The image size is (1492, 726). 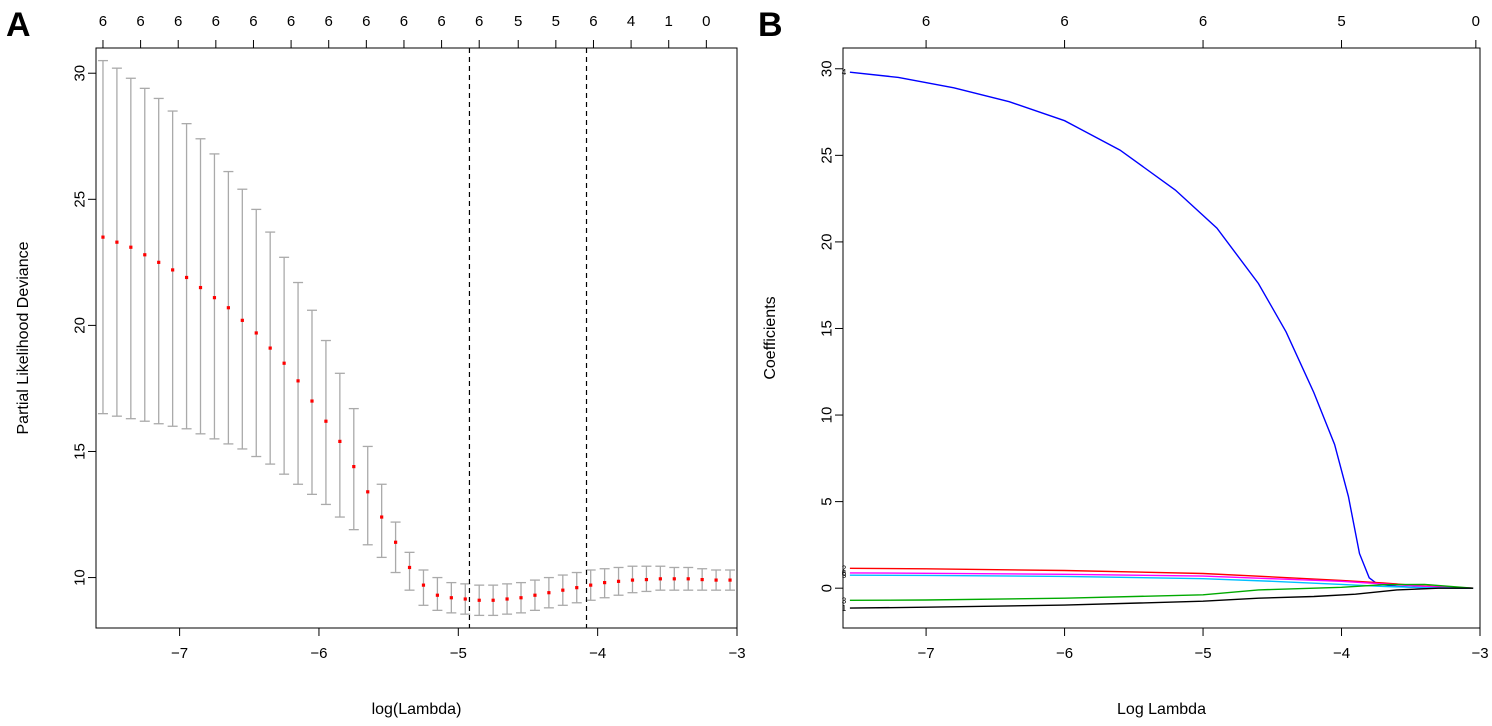 What do you see at coordinates (827, 588) in the screenshot?
I see `y-tick-label: 0` at bounding box center [827, 588].